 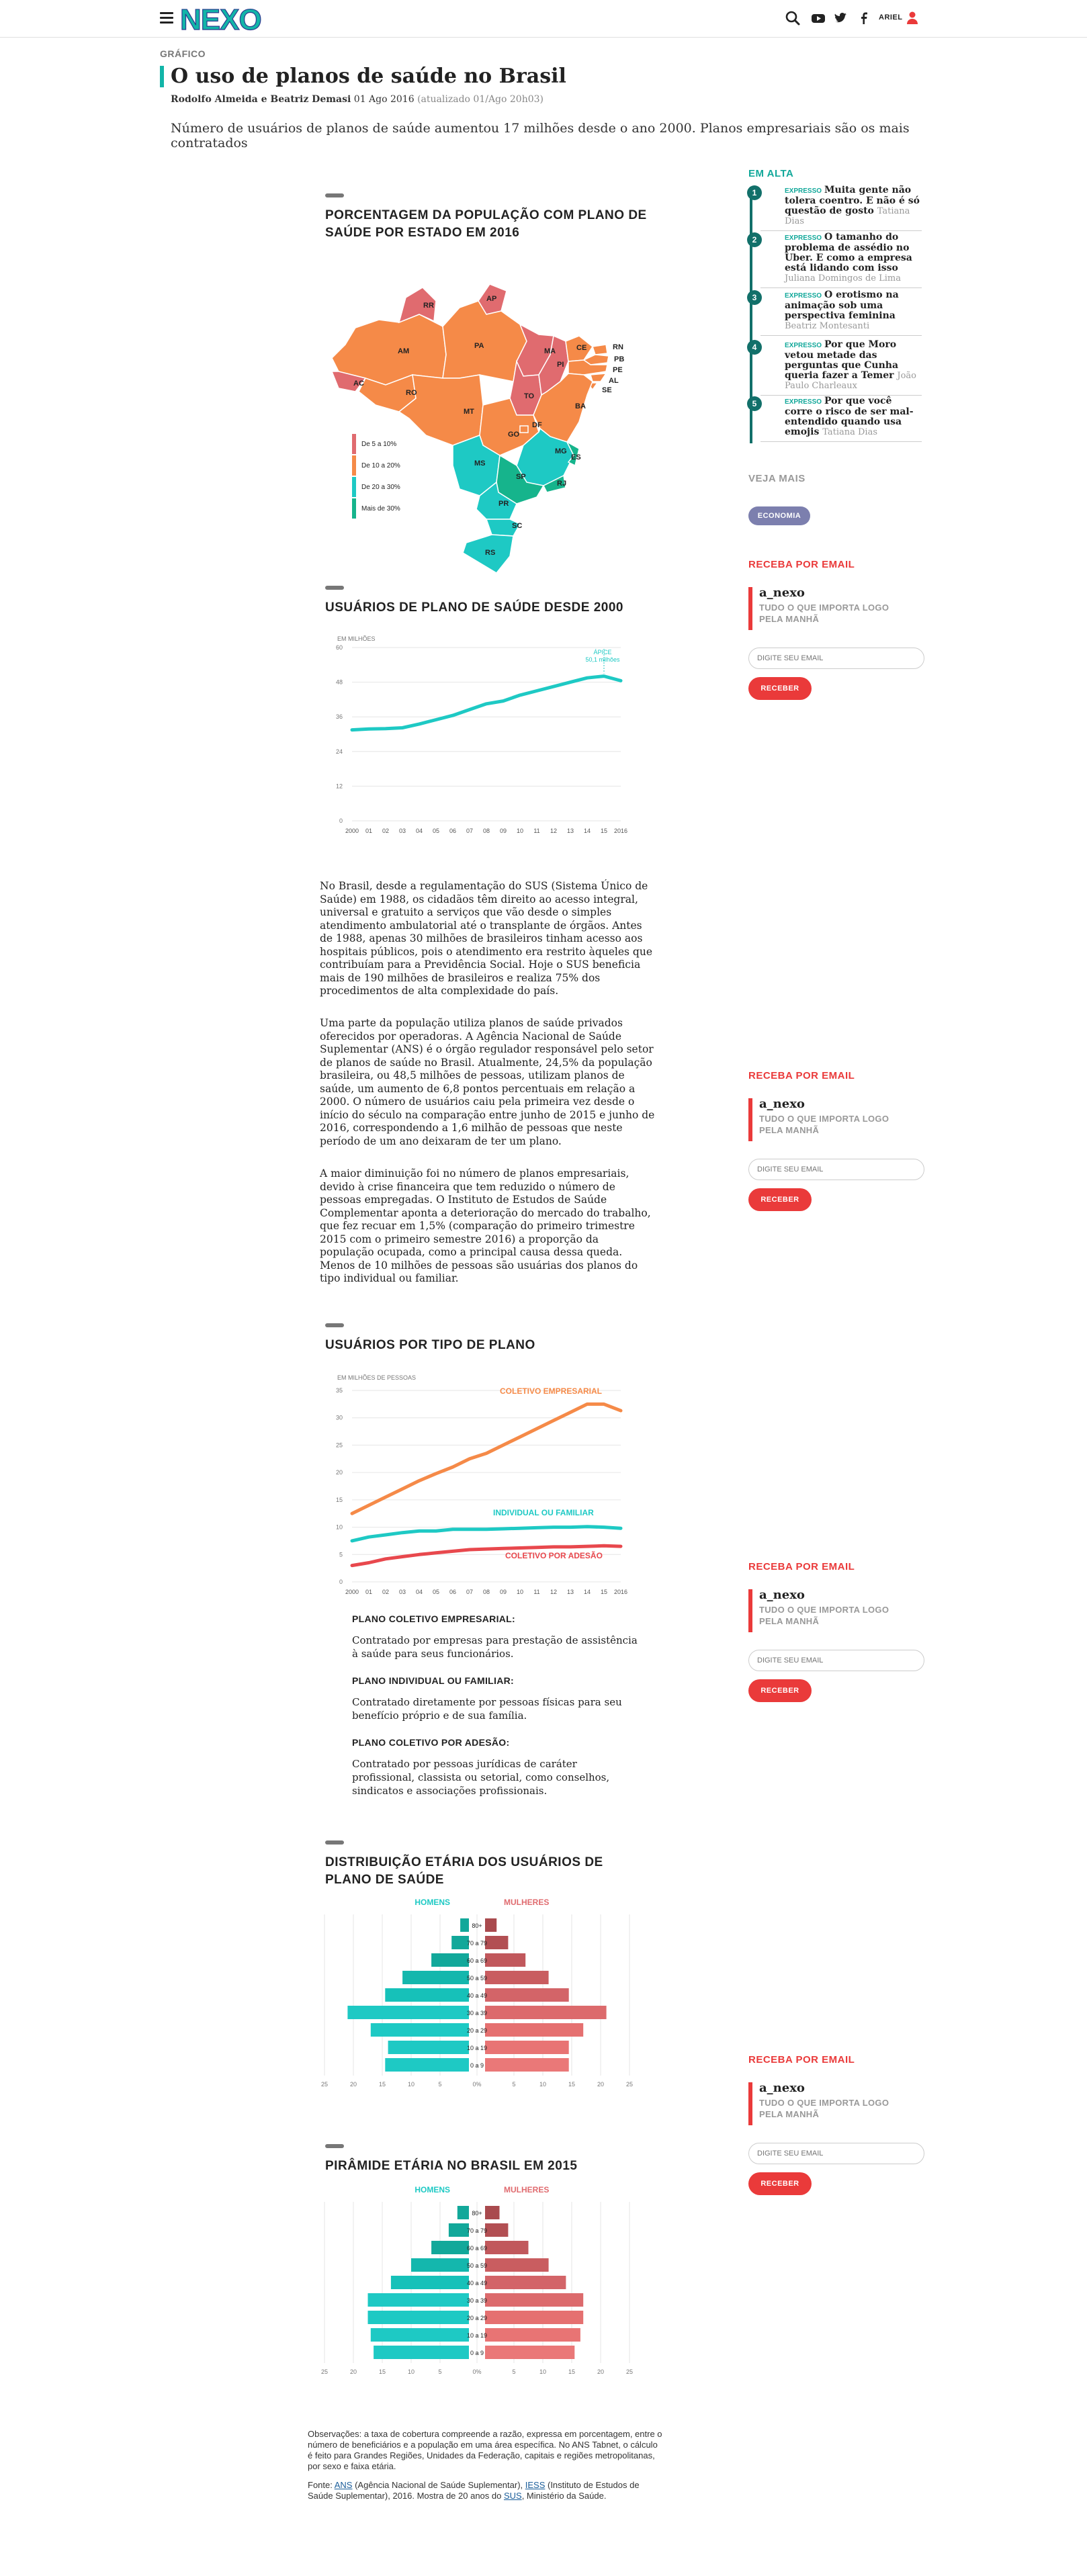 I want to click on definition-term: PLANO COLETIVO EMPRESARIAL:, so click(x=433, y=1619).